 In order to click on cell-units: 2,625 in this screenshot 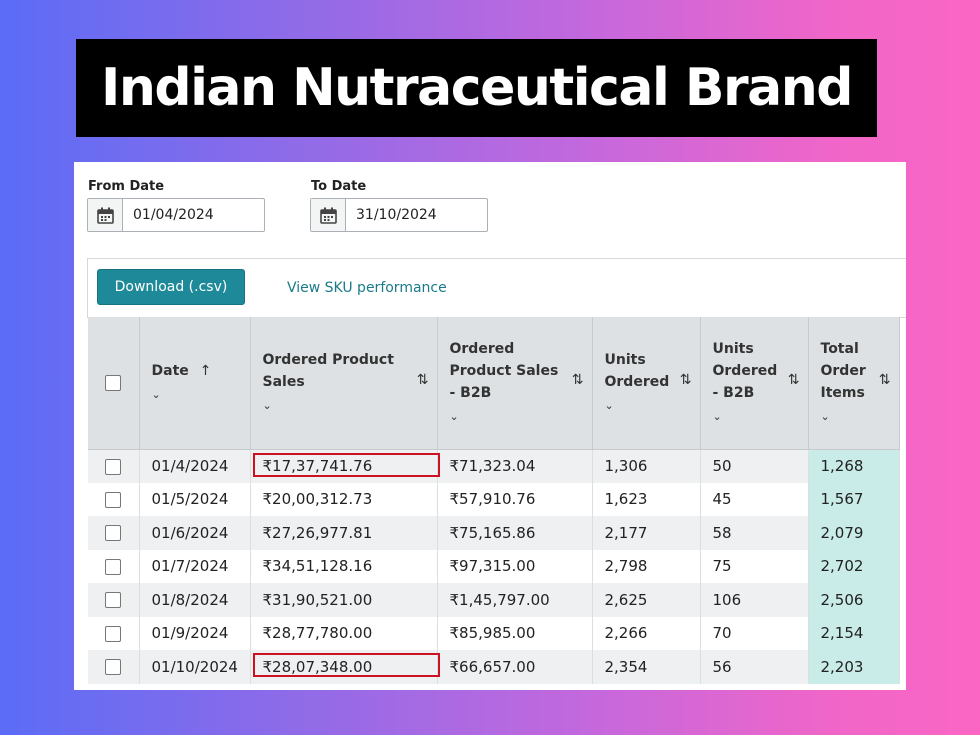, I will do `click(646, 600)`.